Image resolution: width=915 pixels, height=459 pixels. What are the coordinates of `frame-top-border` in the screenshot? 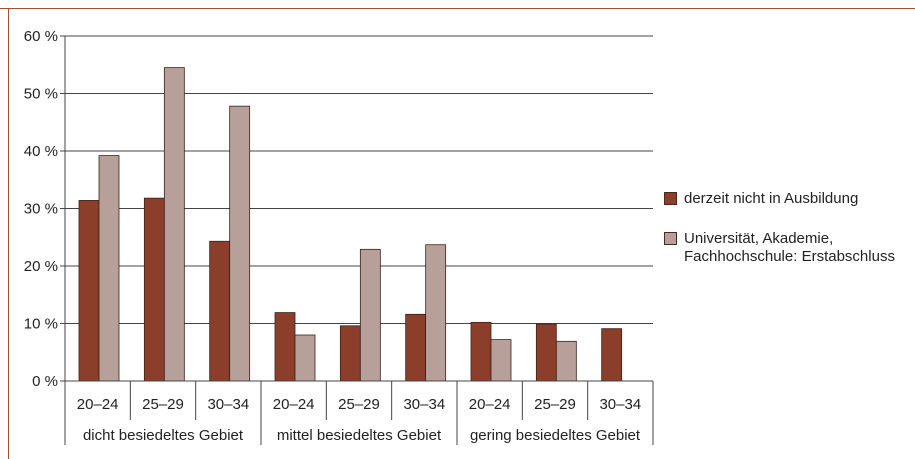 It's located at (457, 8).